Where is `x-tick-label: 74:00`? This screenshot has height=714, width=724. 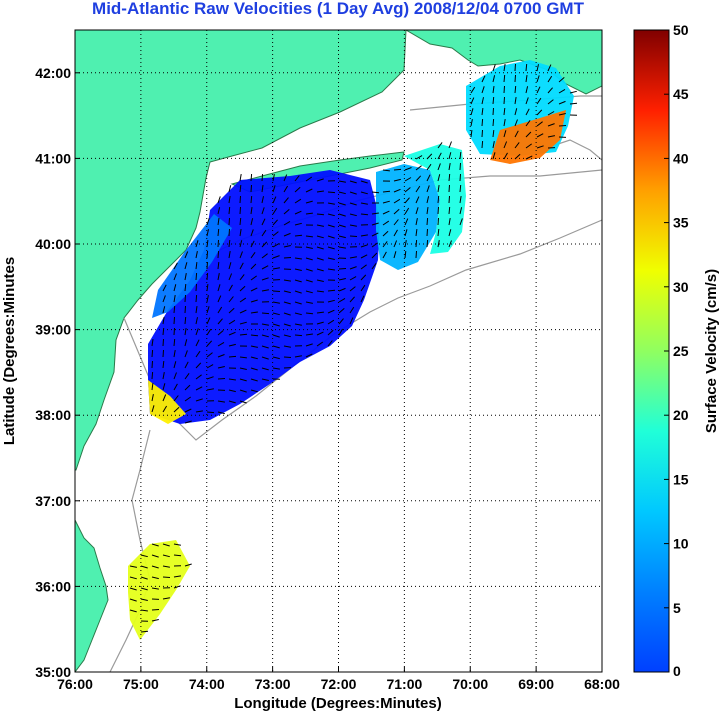
x-tick-label: 74:00 is located at coordinates (207, 684).